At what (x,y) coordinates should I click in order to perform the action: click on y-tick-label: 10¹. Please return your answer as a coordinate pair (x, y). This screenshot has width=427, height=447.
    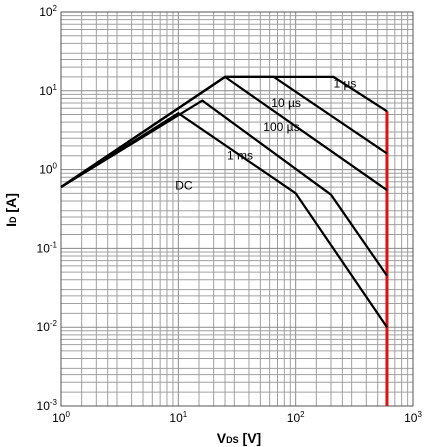
    Looking at the image, I should click on (48, 90).